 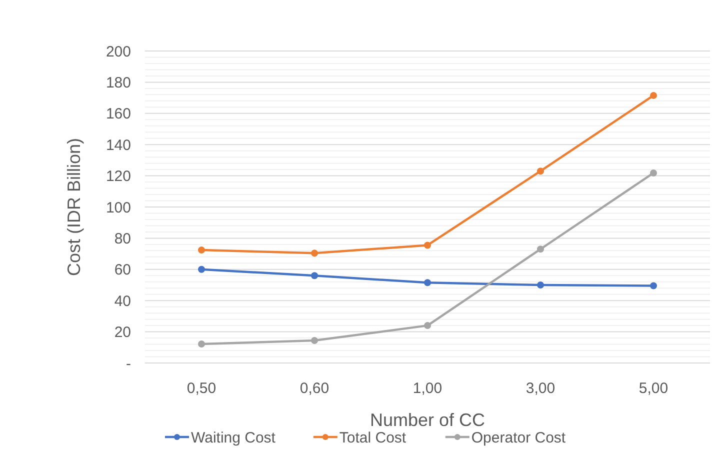 I want to click on x-tick-label: 0,50, so click(x=201, y=388).